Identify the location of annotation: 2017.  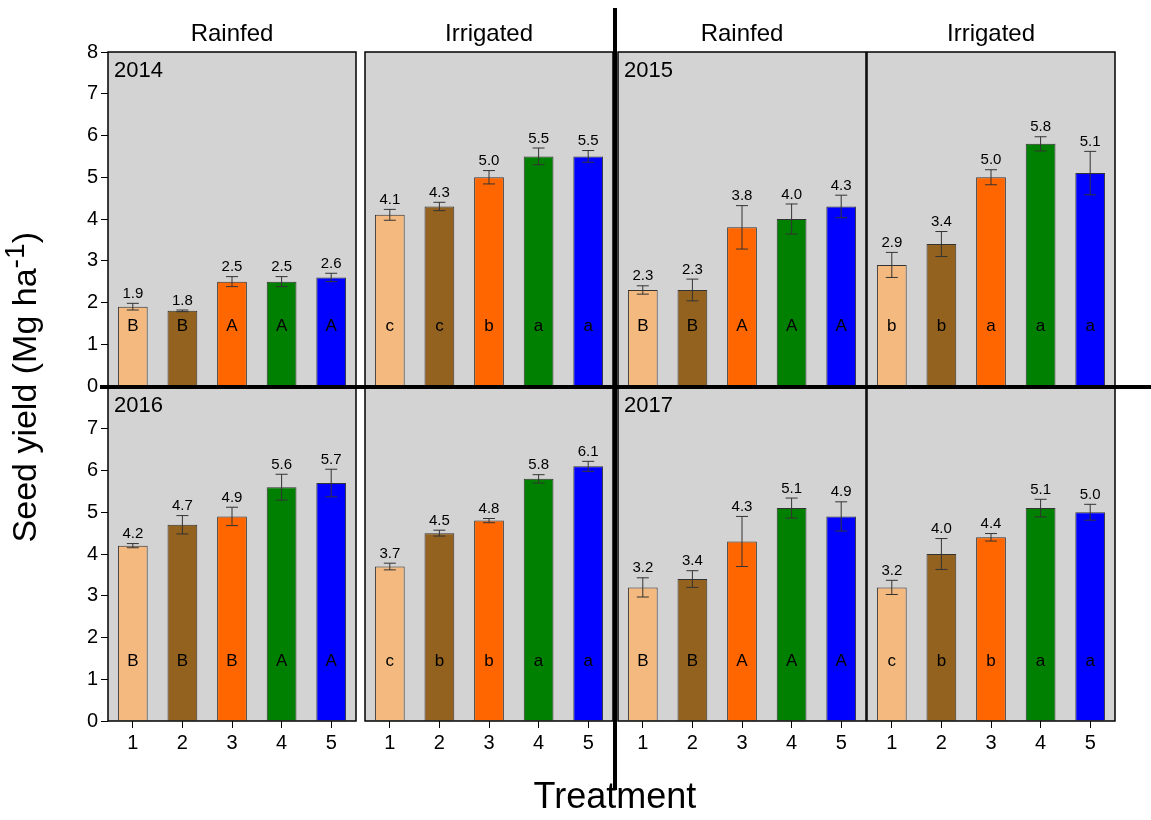
(648, 405).